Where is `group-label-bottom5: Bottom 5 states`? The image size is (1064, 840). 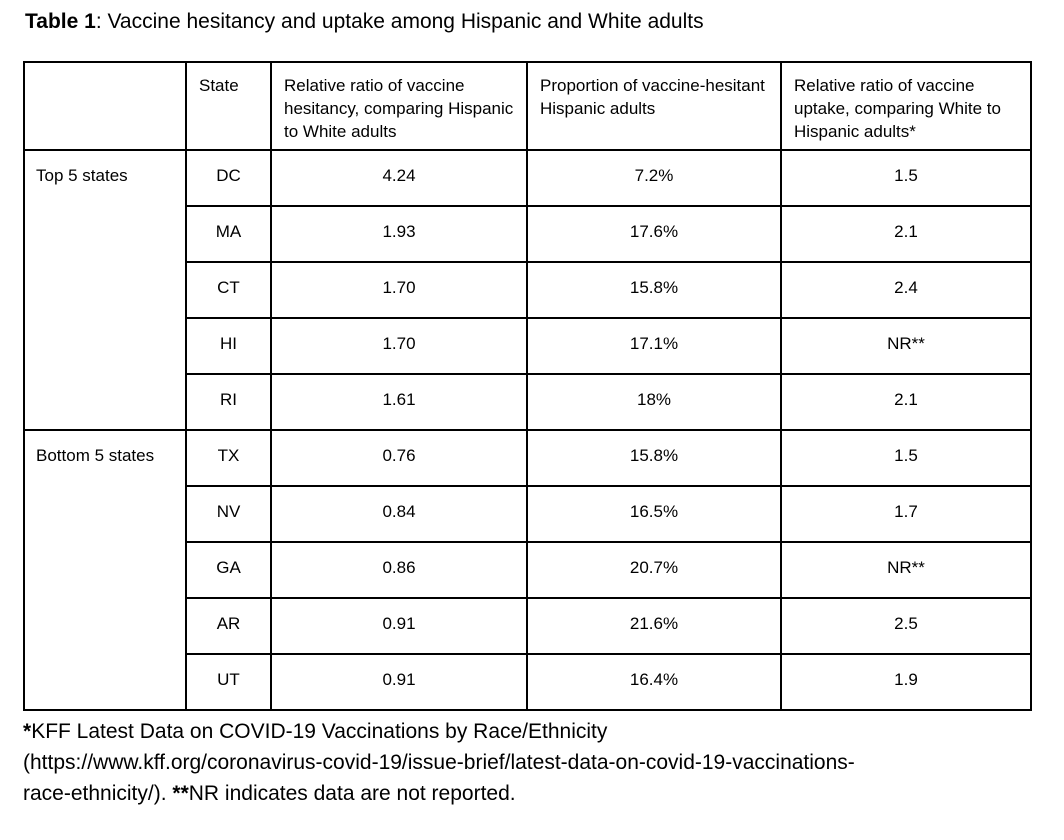 group-label-bottom5: Bottom 5 states is located at coordinates (105, 570).